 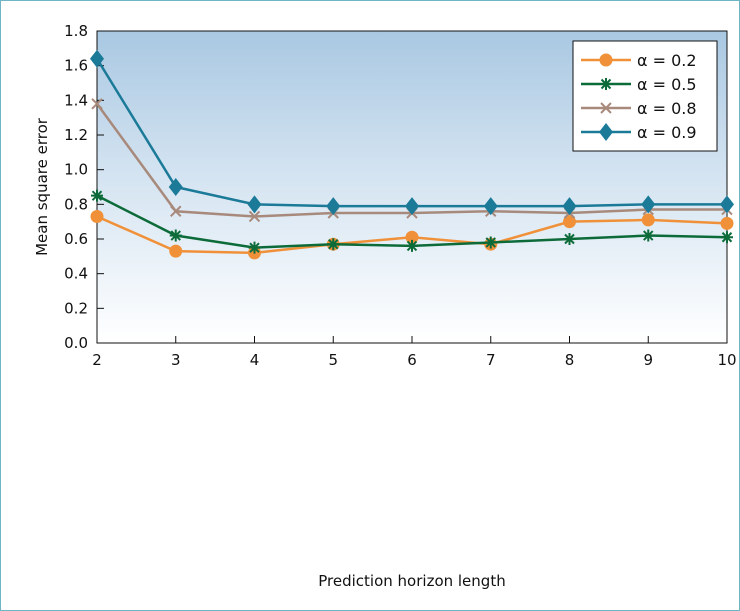 I want to click on legend-entry: α = 0.9, so click(x=639, y=132).